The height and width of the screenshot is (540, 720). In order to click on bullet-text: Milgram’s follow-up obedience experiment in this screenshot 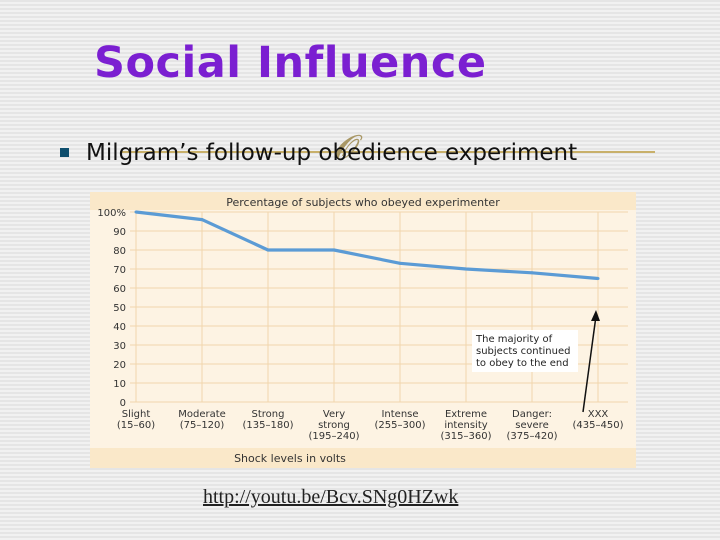, I will do `click(332, 153)`.